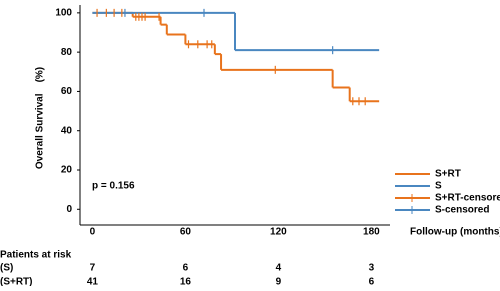 This screenshot has width=500, height=291. What do you see at coordinates (6, 268) in the screenshot?
I see `risk-row-label: (S)` at bounding box center [6, 268].